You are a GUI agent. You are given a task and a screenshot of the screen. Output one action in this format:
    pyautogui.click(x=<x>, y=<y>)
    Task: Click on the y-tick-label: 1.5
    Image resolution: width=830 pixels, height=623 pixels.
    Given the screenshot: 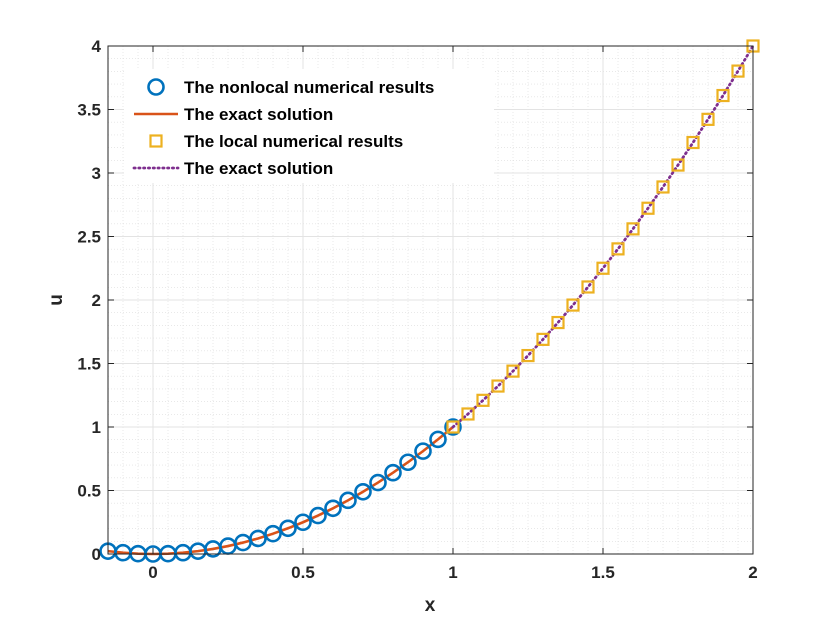 What is the action you would take?
    pyautogui.click(x=89, y=364)
    